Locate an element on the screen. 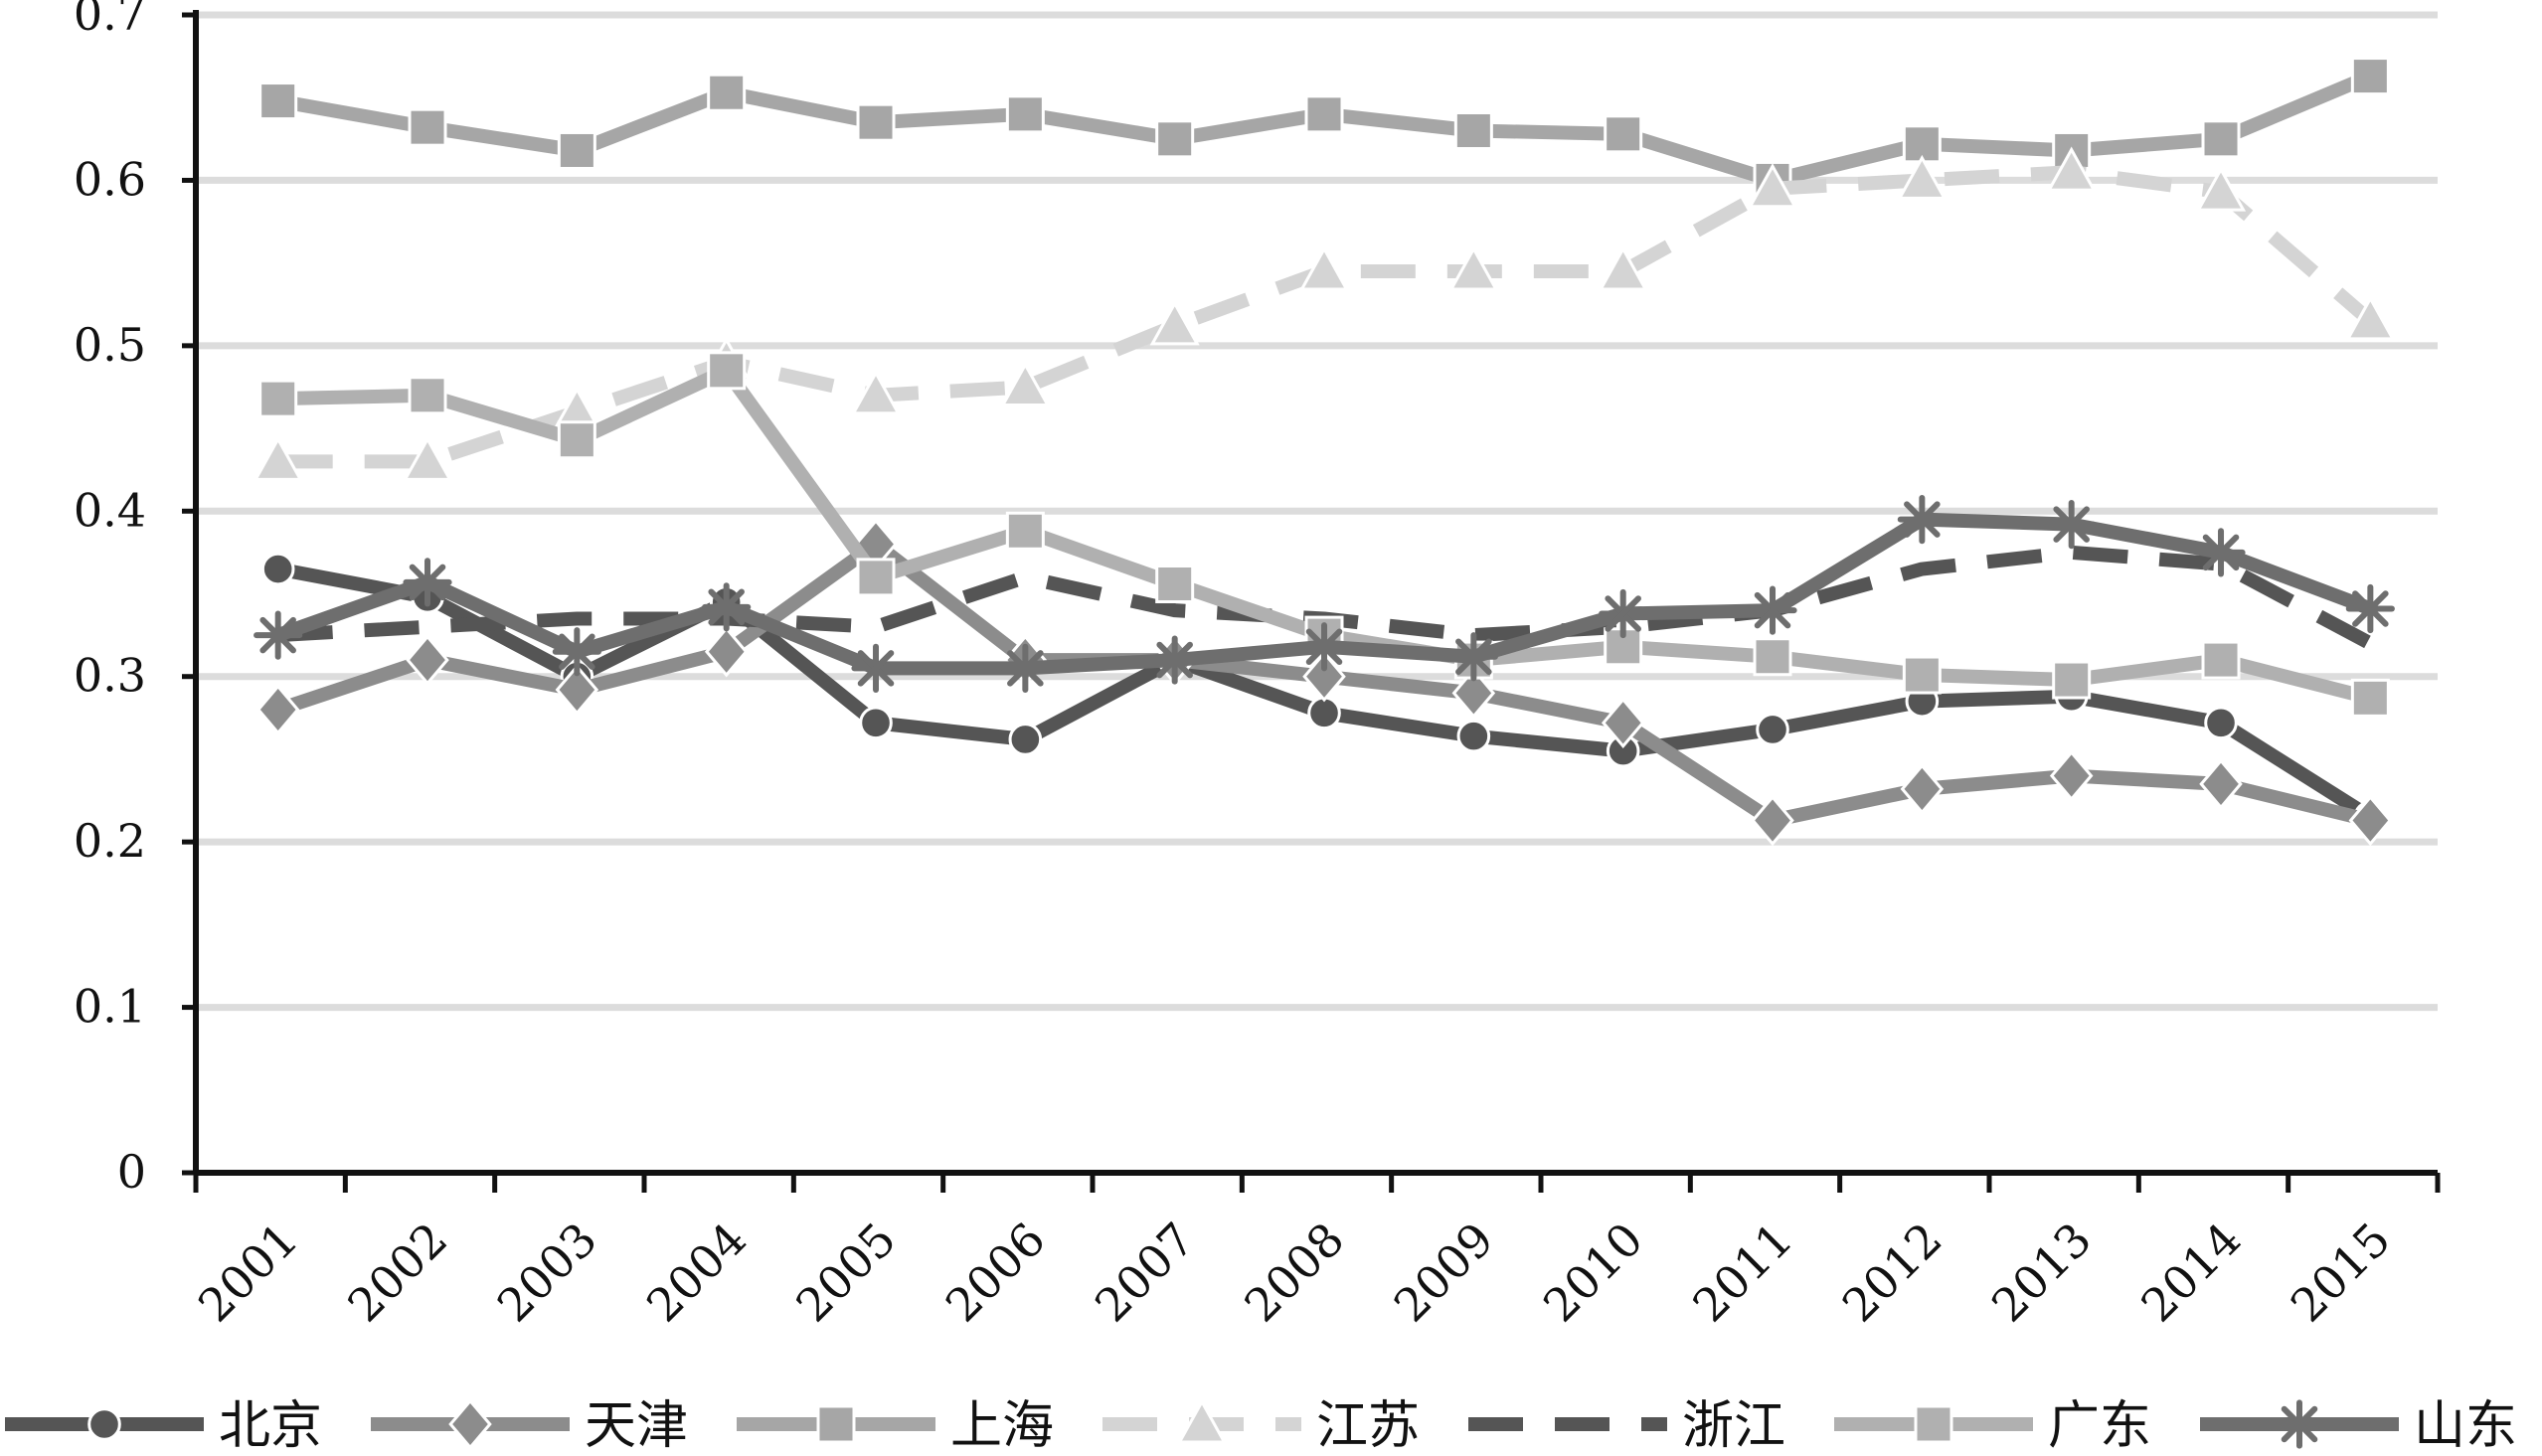 The image size is (2542, 1456). y-tick-label: 0.7 is located at coordinates (110, 20).